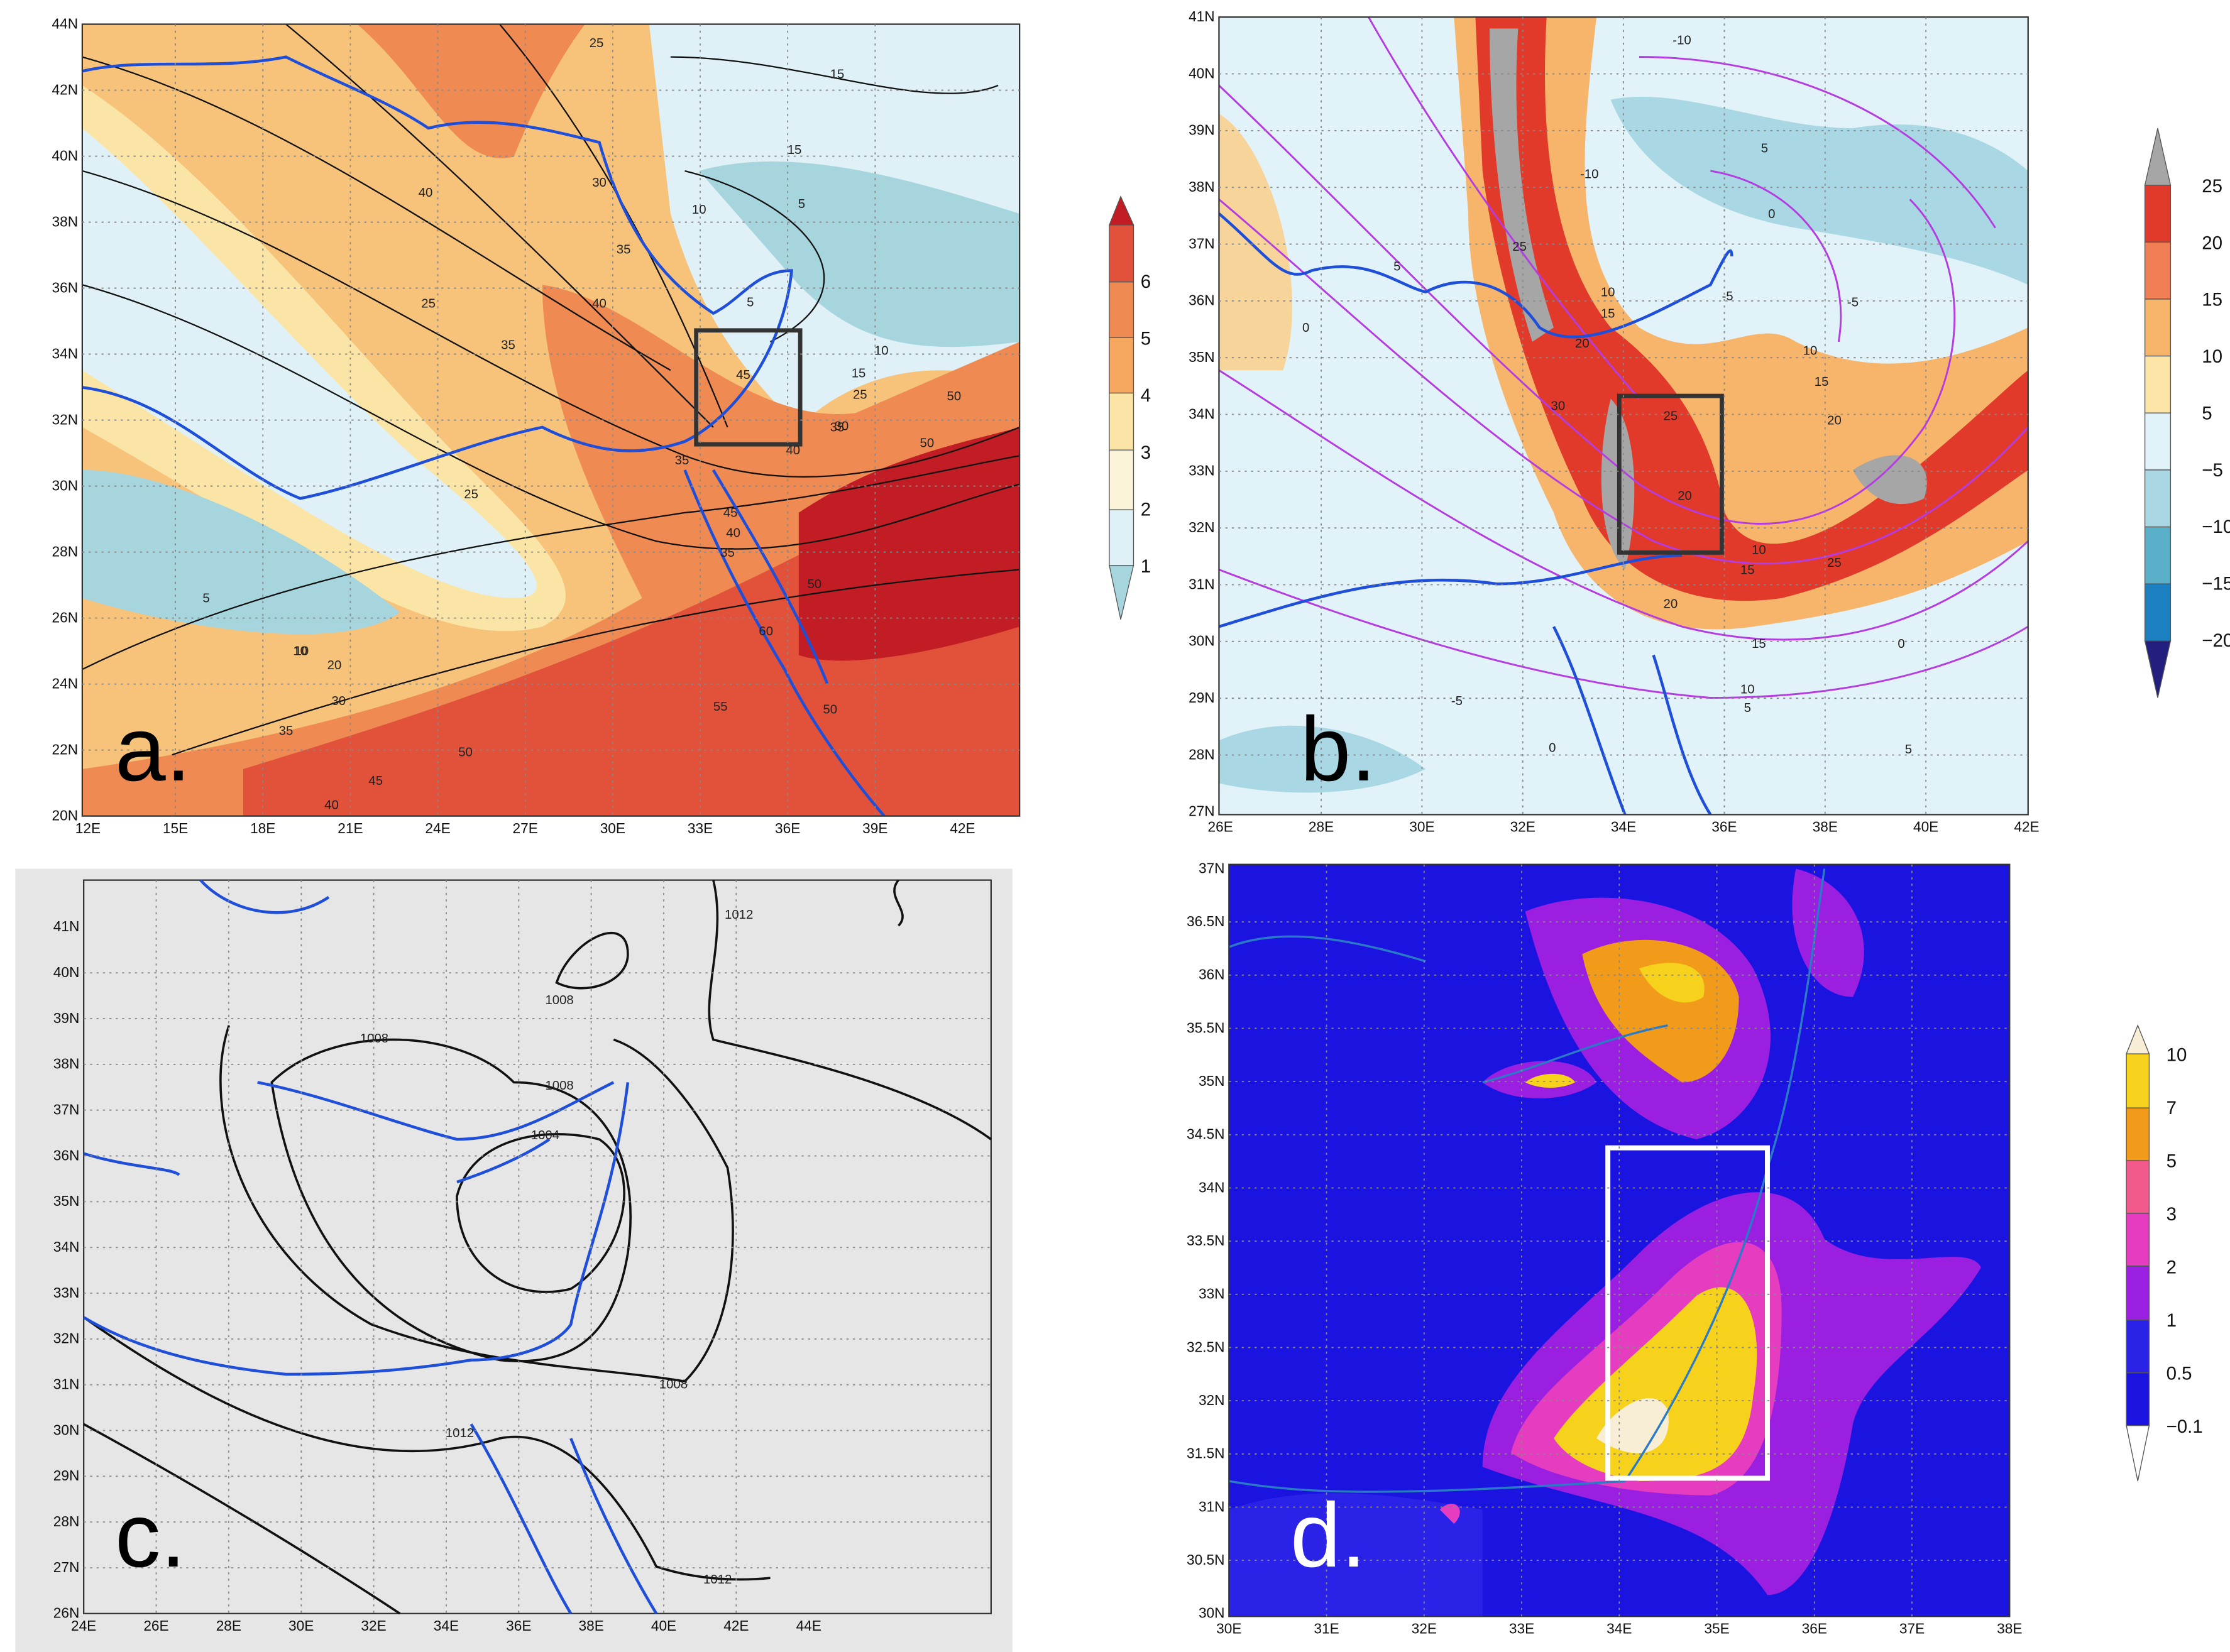 Image resolution: width=2230 pixels, height=1652 pixels. What do you see at coordinates (1687, 1313) in the screenshot?
I see `panel-d-box` at bounding box center [1687, 1313].